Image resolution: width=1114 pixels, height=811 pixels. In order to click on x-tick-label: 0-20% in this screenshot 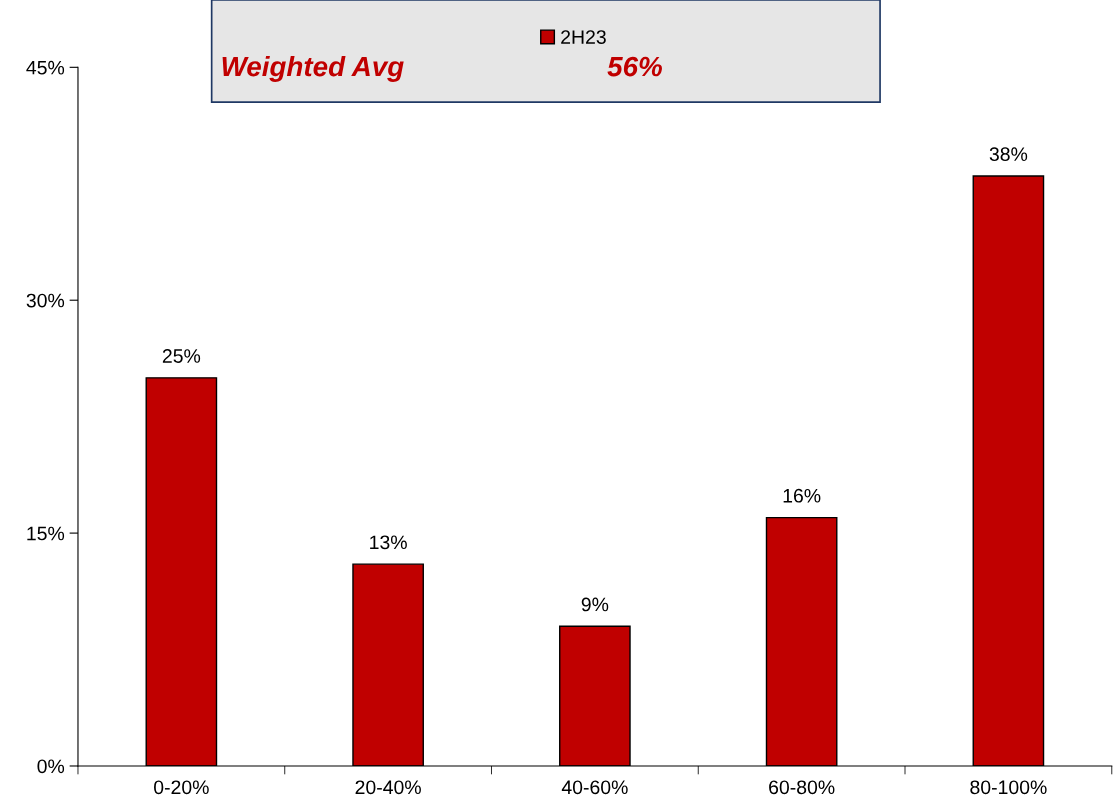, I will do `click(181, 787)`.